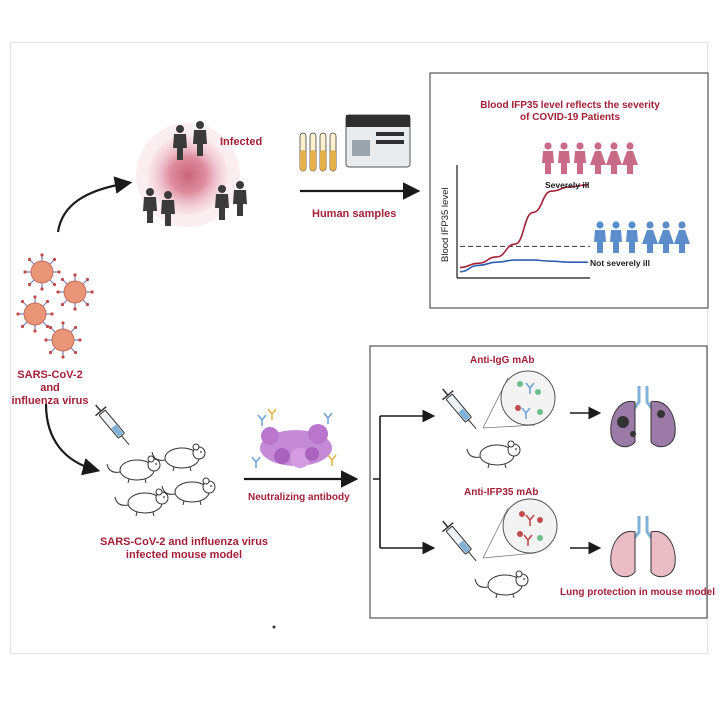 This screenshot has height=720, width=720. Describe the element at coordinates (502, 360) in the screenshot. I see `anti-igg-label: Anti-IgG mAb` at that location.